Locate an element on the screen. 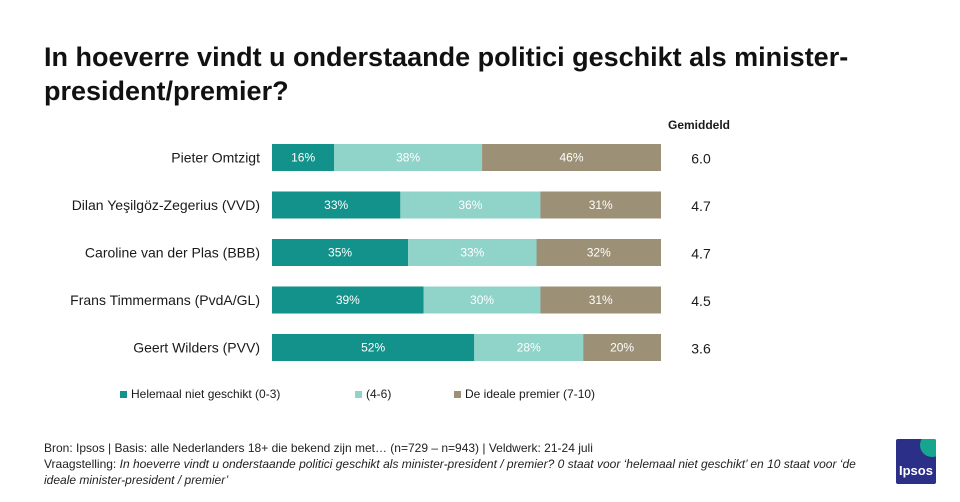 This screenshot has width=960, height=502. legend-swatch-low is located at coordinates (123, 394).